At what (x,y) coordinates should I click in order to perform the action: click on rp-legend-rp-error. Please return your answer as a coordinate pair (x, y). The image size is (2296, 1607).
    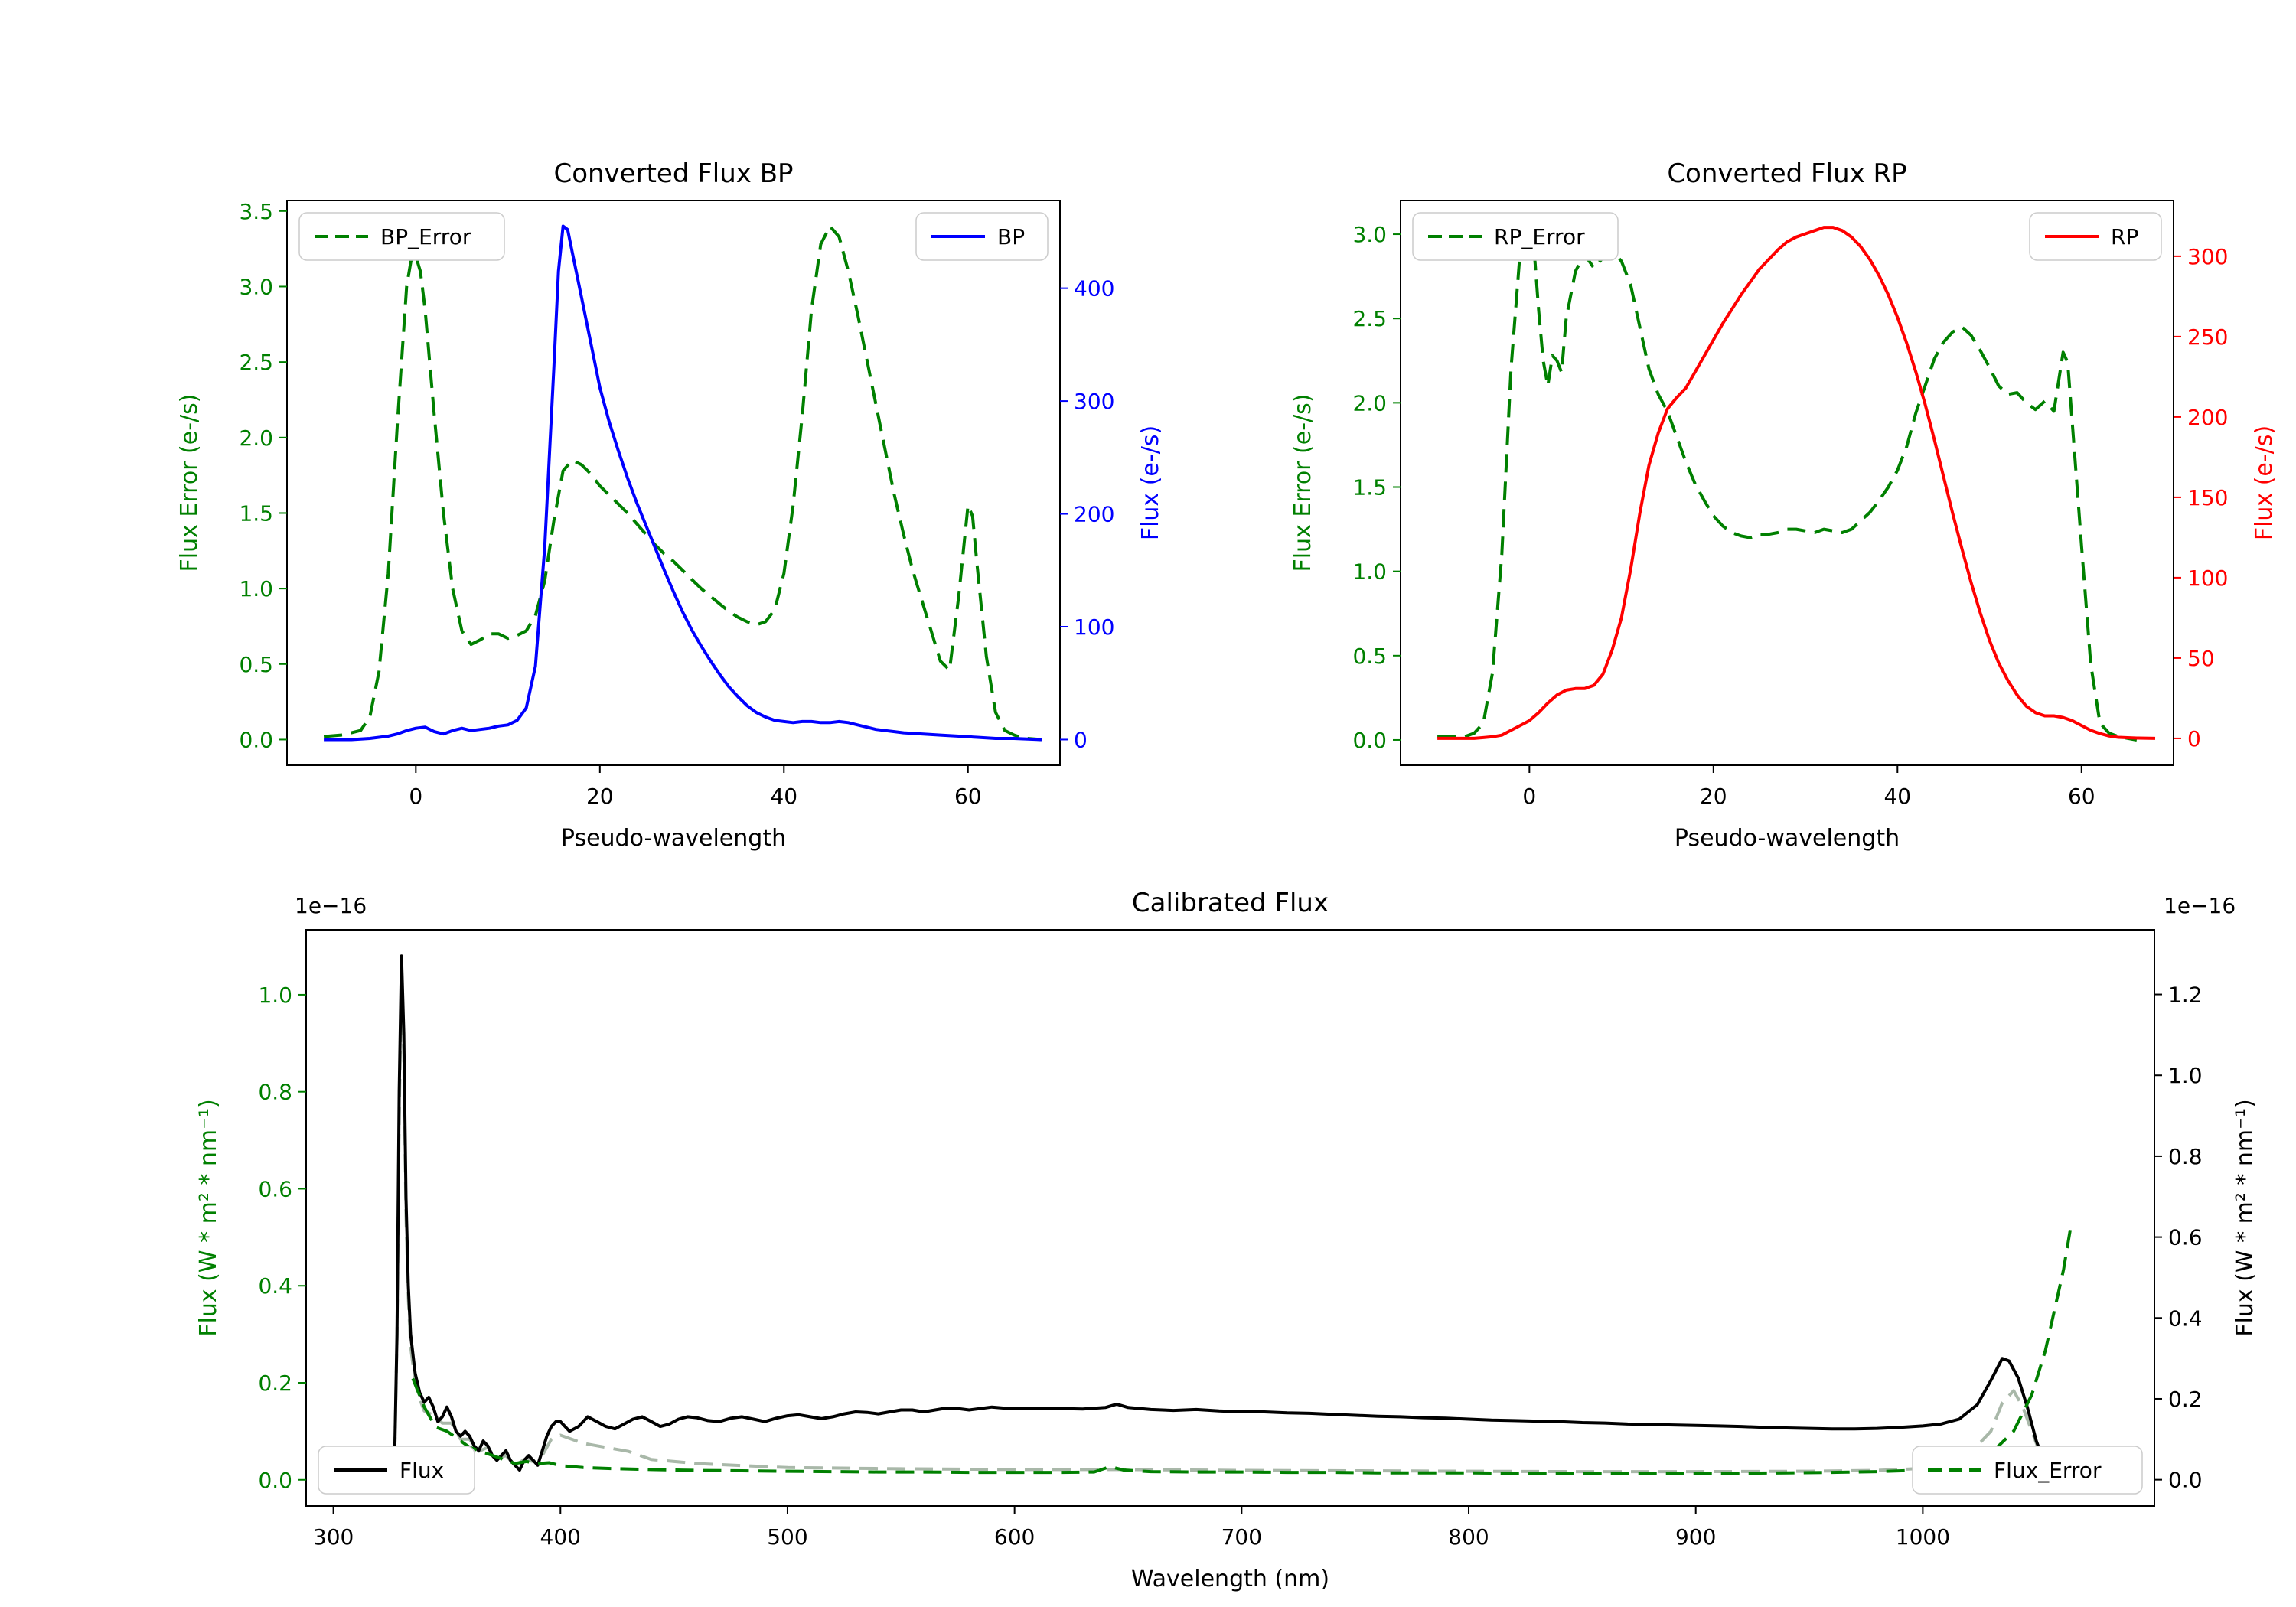
    Looking at the image, I should click on (1515, 237).